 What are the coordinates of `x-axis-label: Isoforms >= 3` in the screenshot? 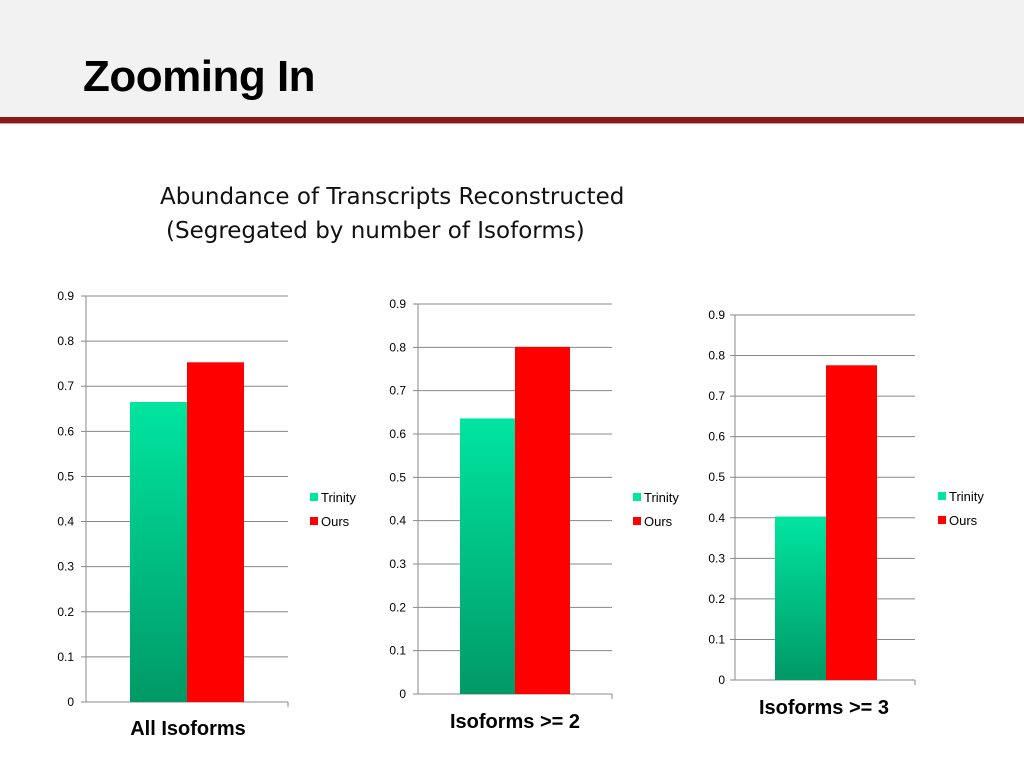 It's located at (824, 708).